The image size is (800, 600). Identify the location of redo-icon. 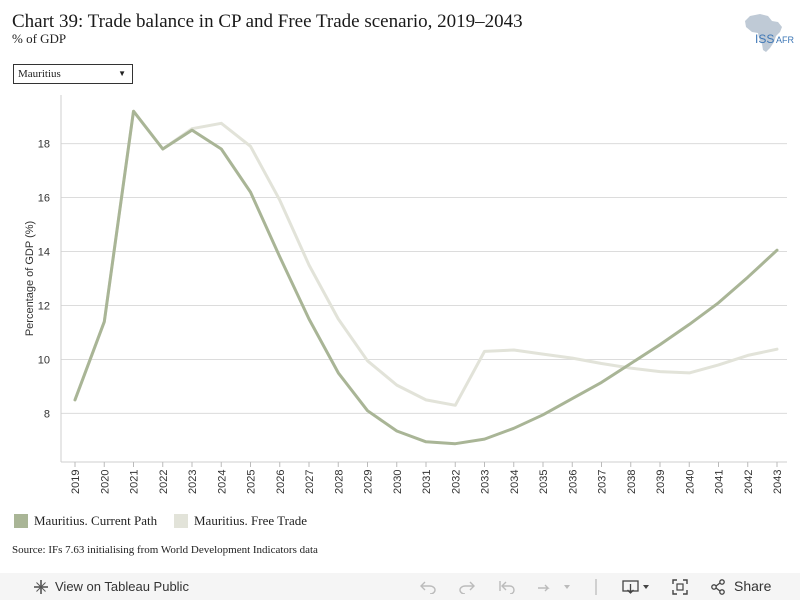
(467, 587).